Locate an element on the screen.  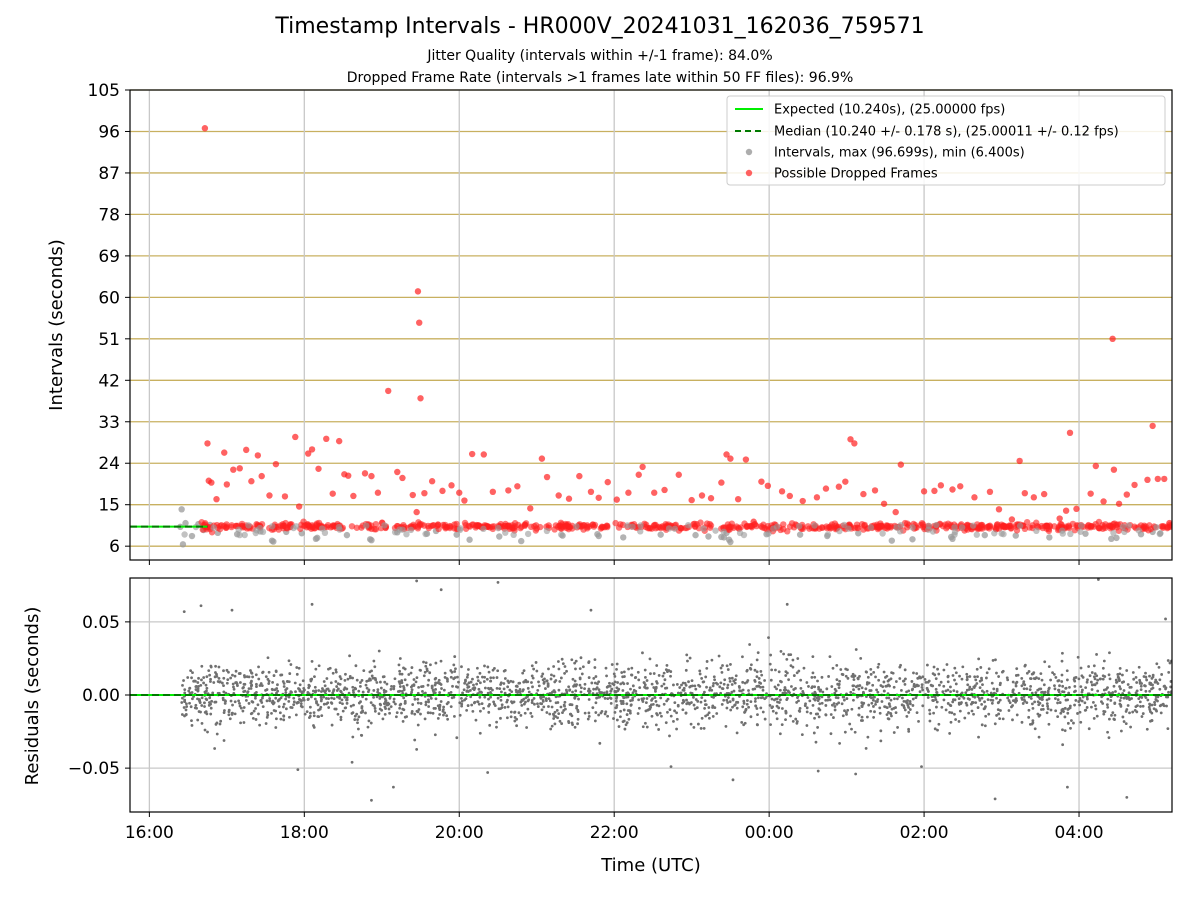
legend-entry-label: Expected (10.240s), (25.00000 fps) is located at coordinates (889, 110).